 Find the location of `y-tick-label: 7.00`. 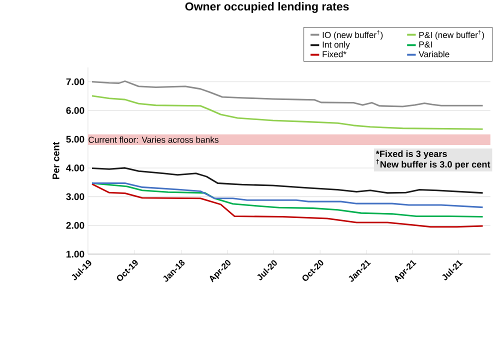

y-tick-label: 7.00 is located at coordinates (75, 82).